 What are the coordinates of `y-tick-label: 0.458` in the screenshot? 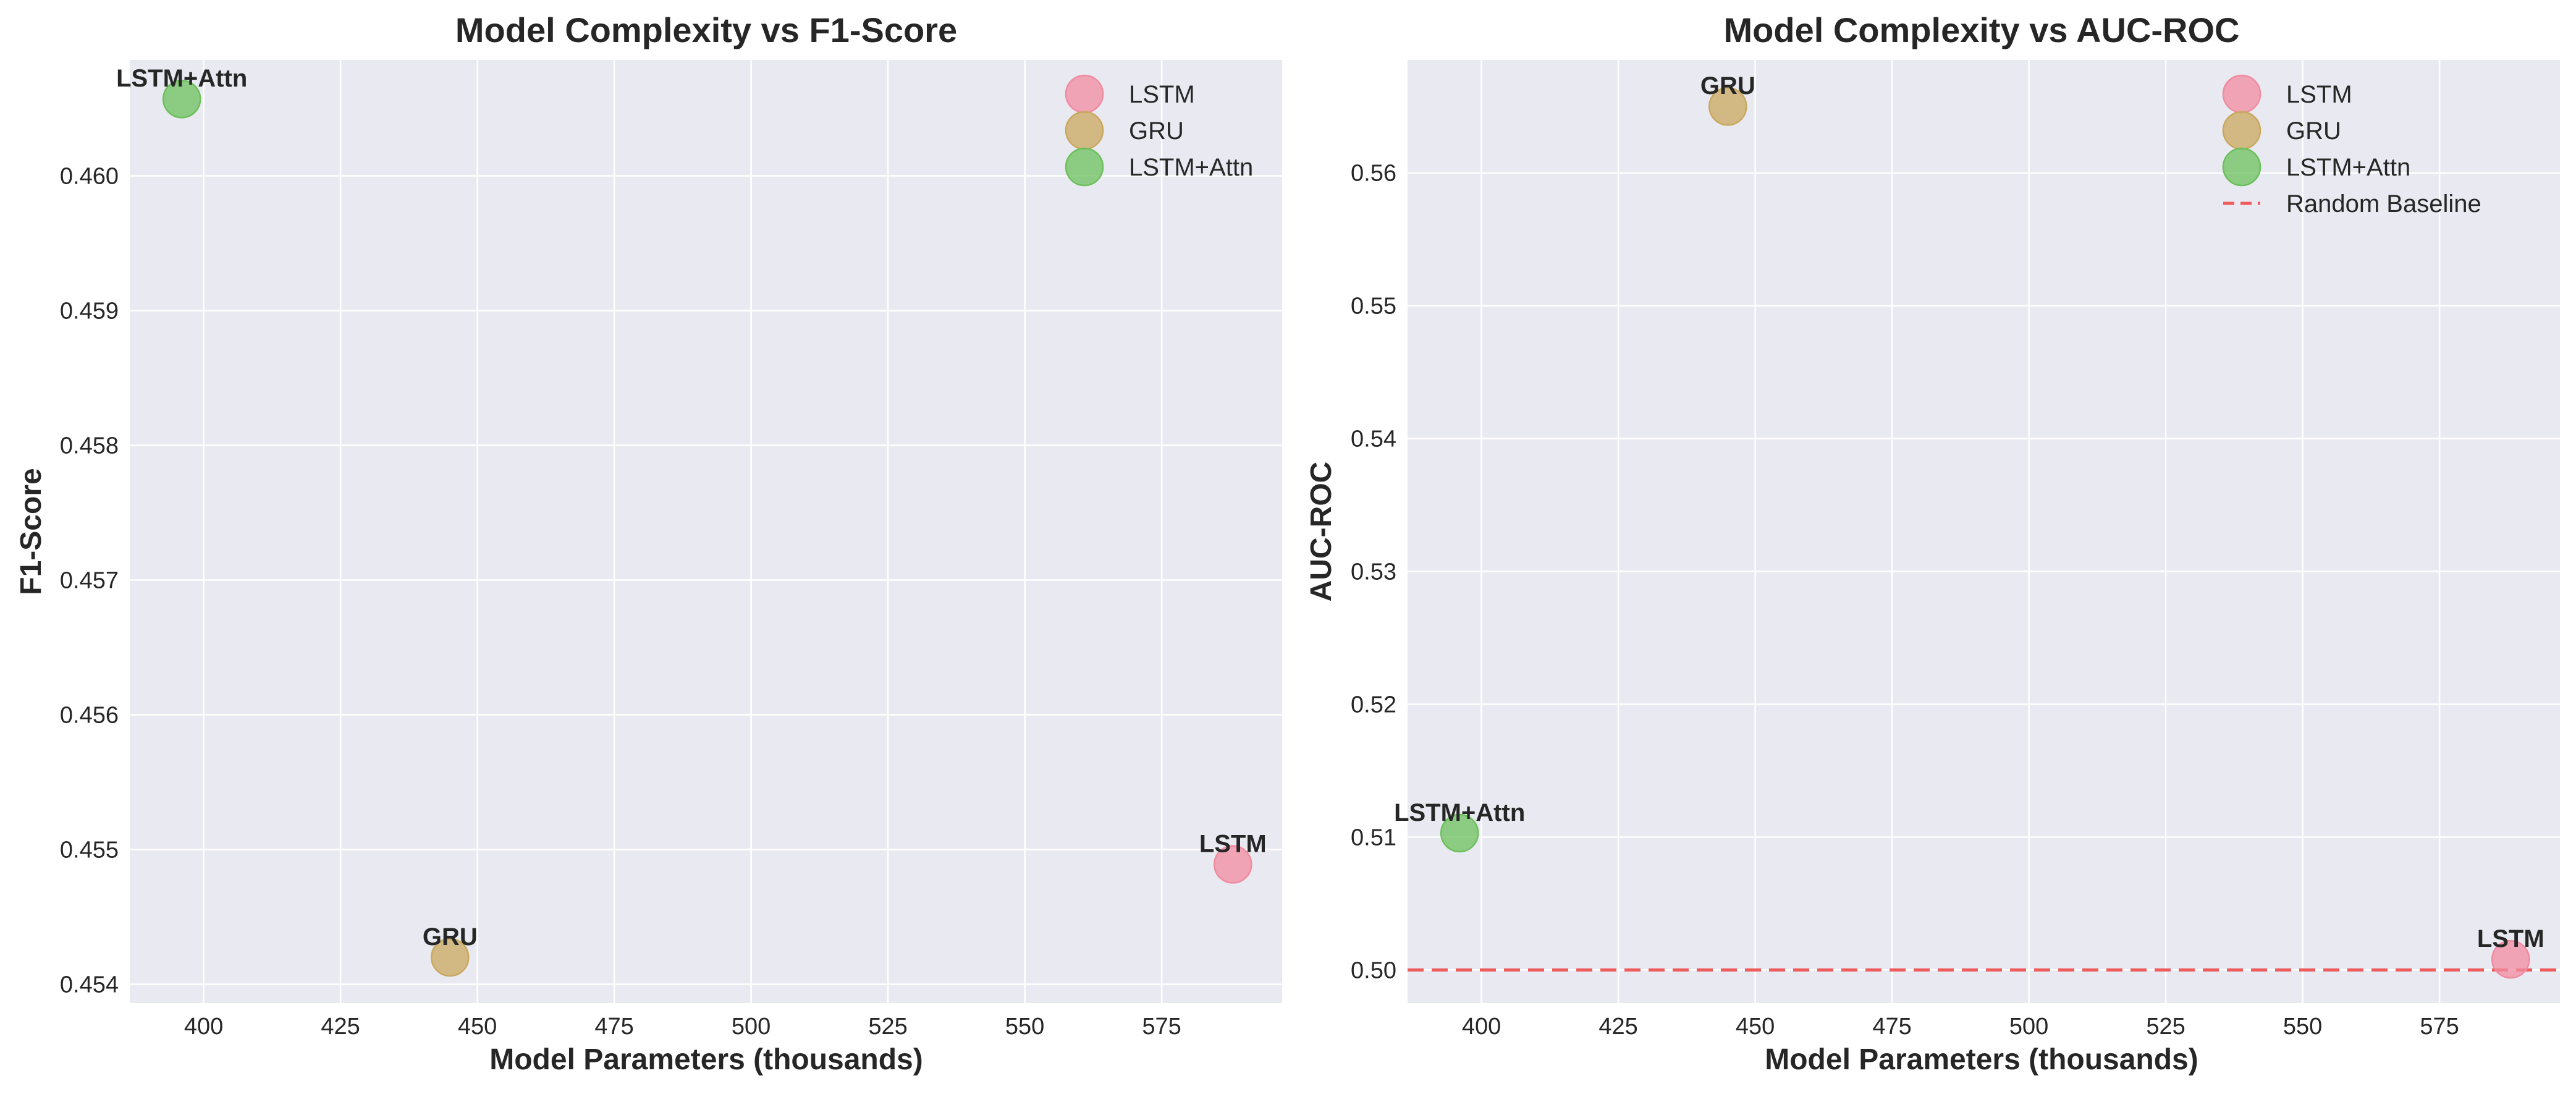 It's located at (89, 446).